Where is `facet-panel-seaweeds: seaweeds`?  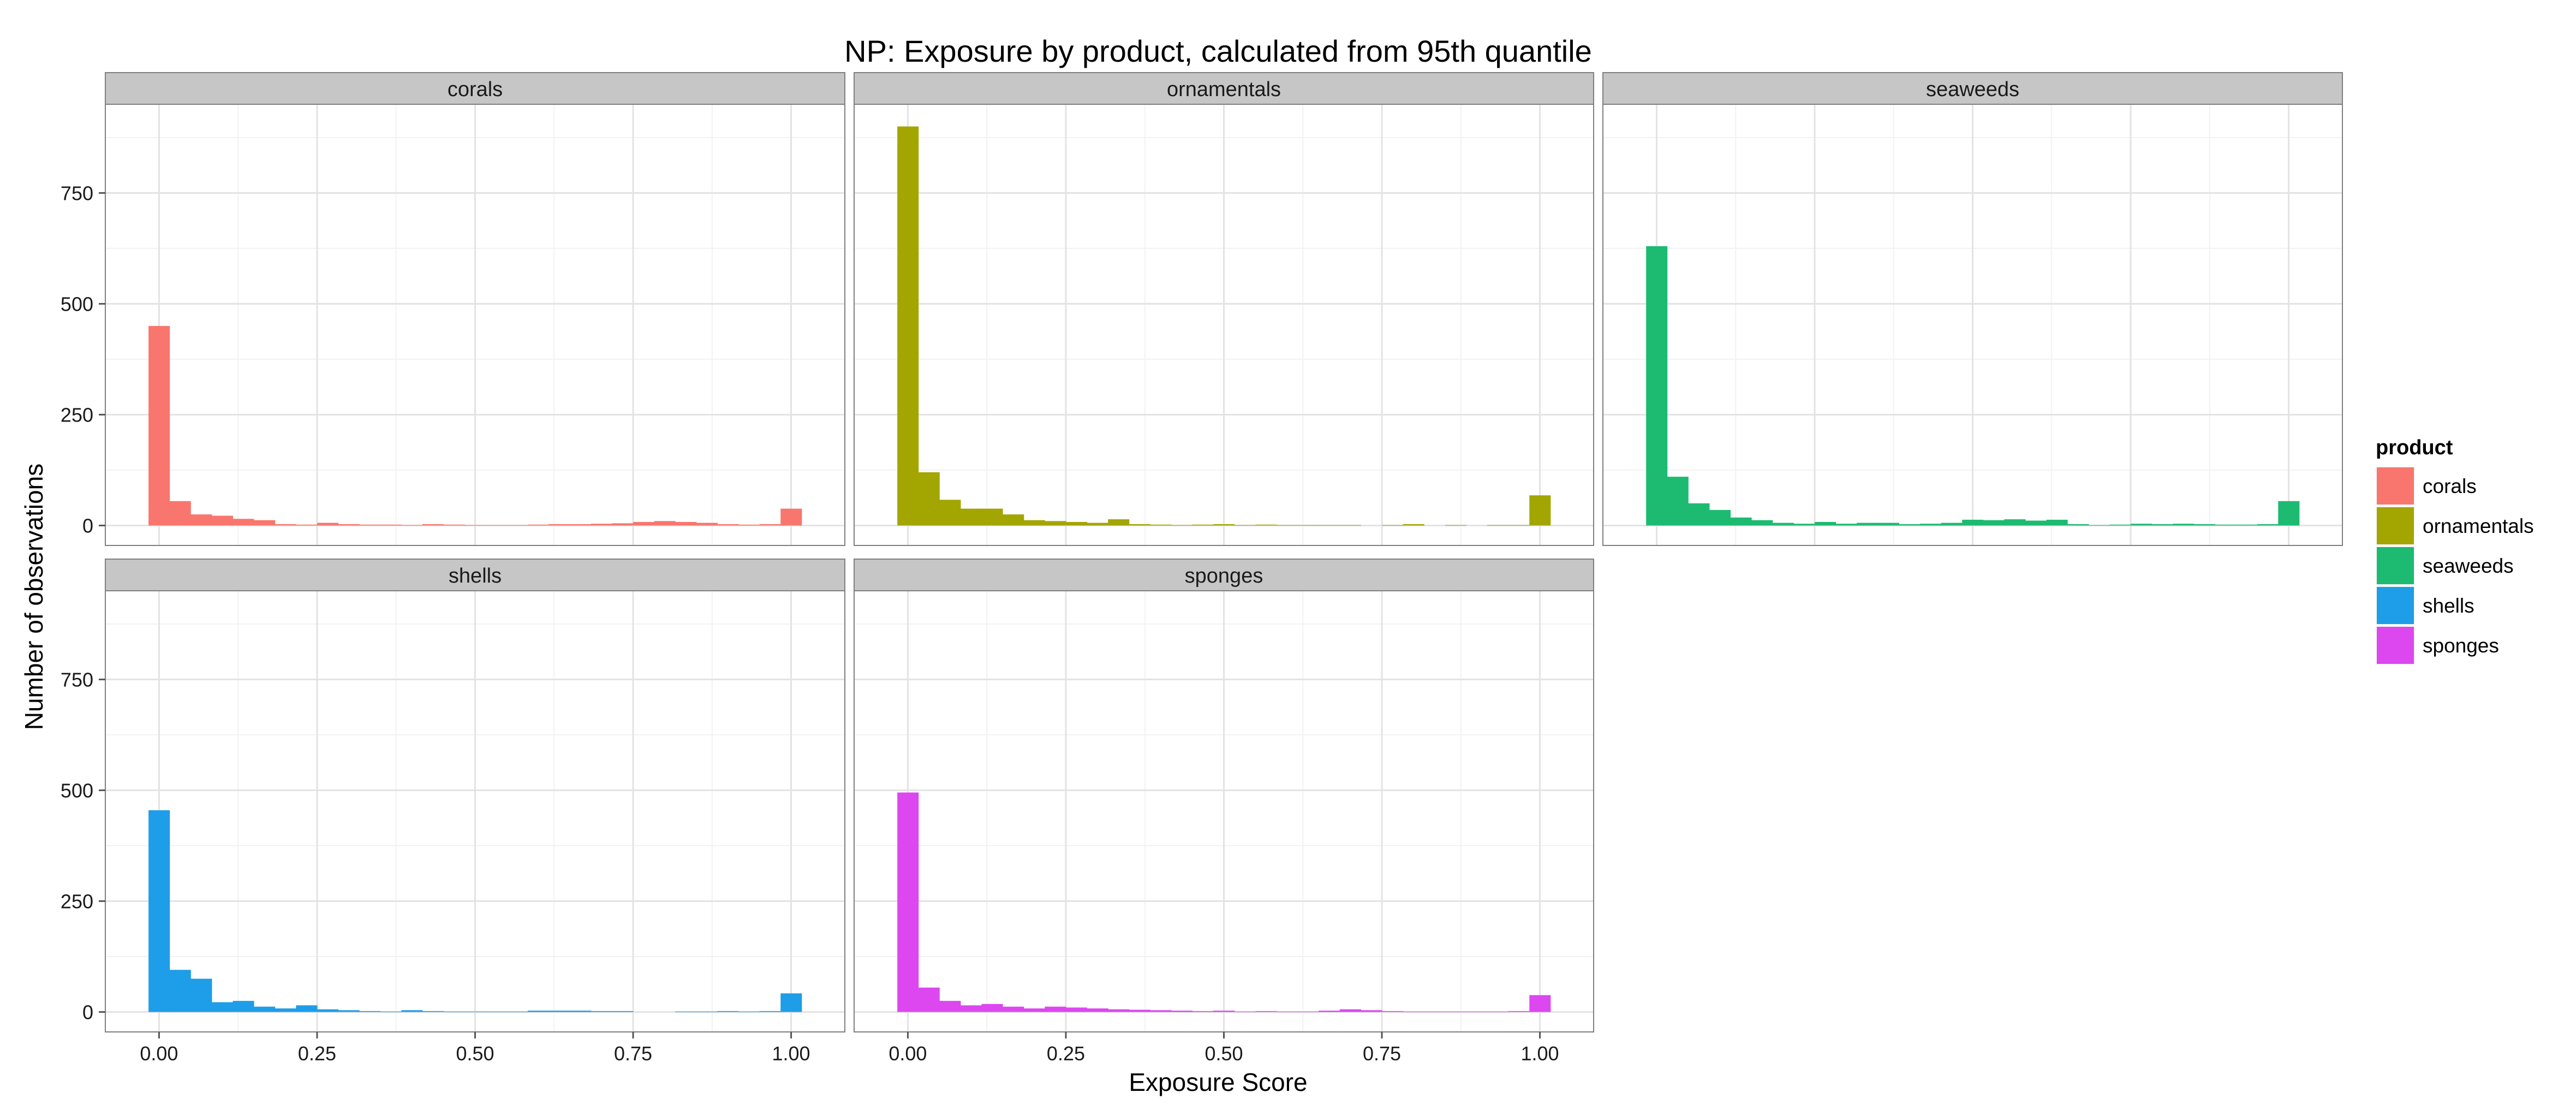
facet-panel-seaweeds: seaweeds is located at coordinates (1972, 309).